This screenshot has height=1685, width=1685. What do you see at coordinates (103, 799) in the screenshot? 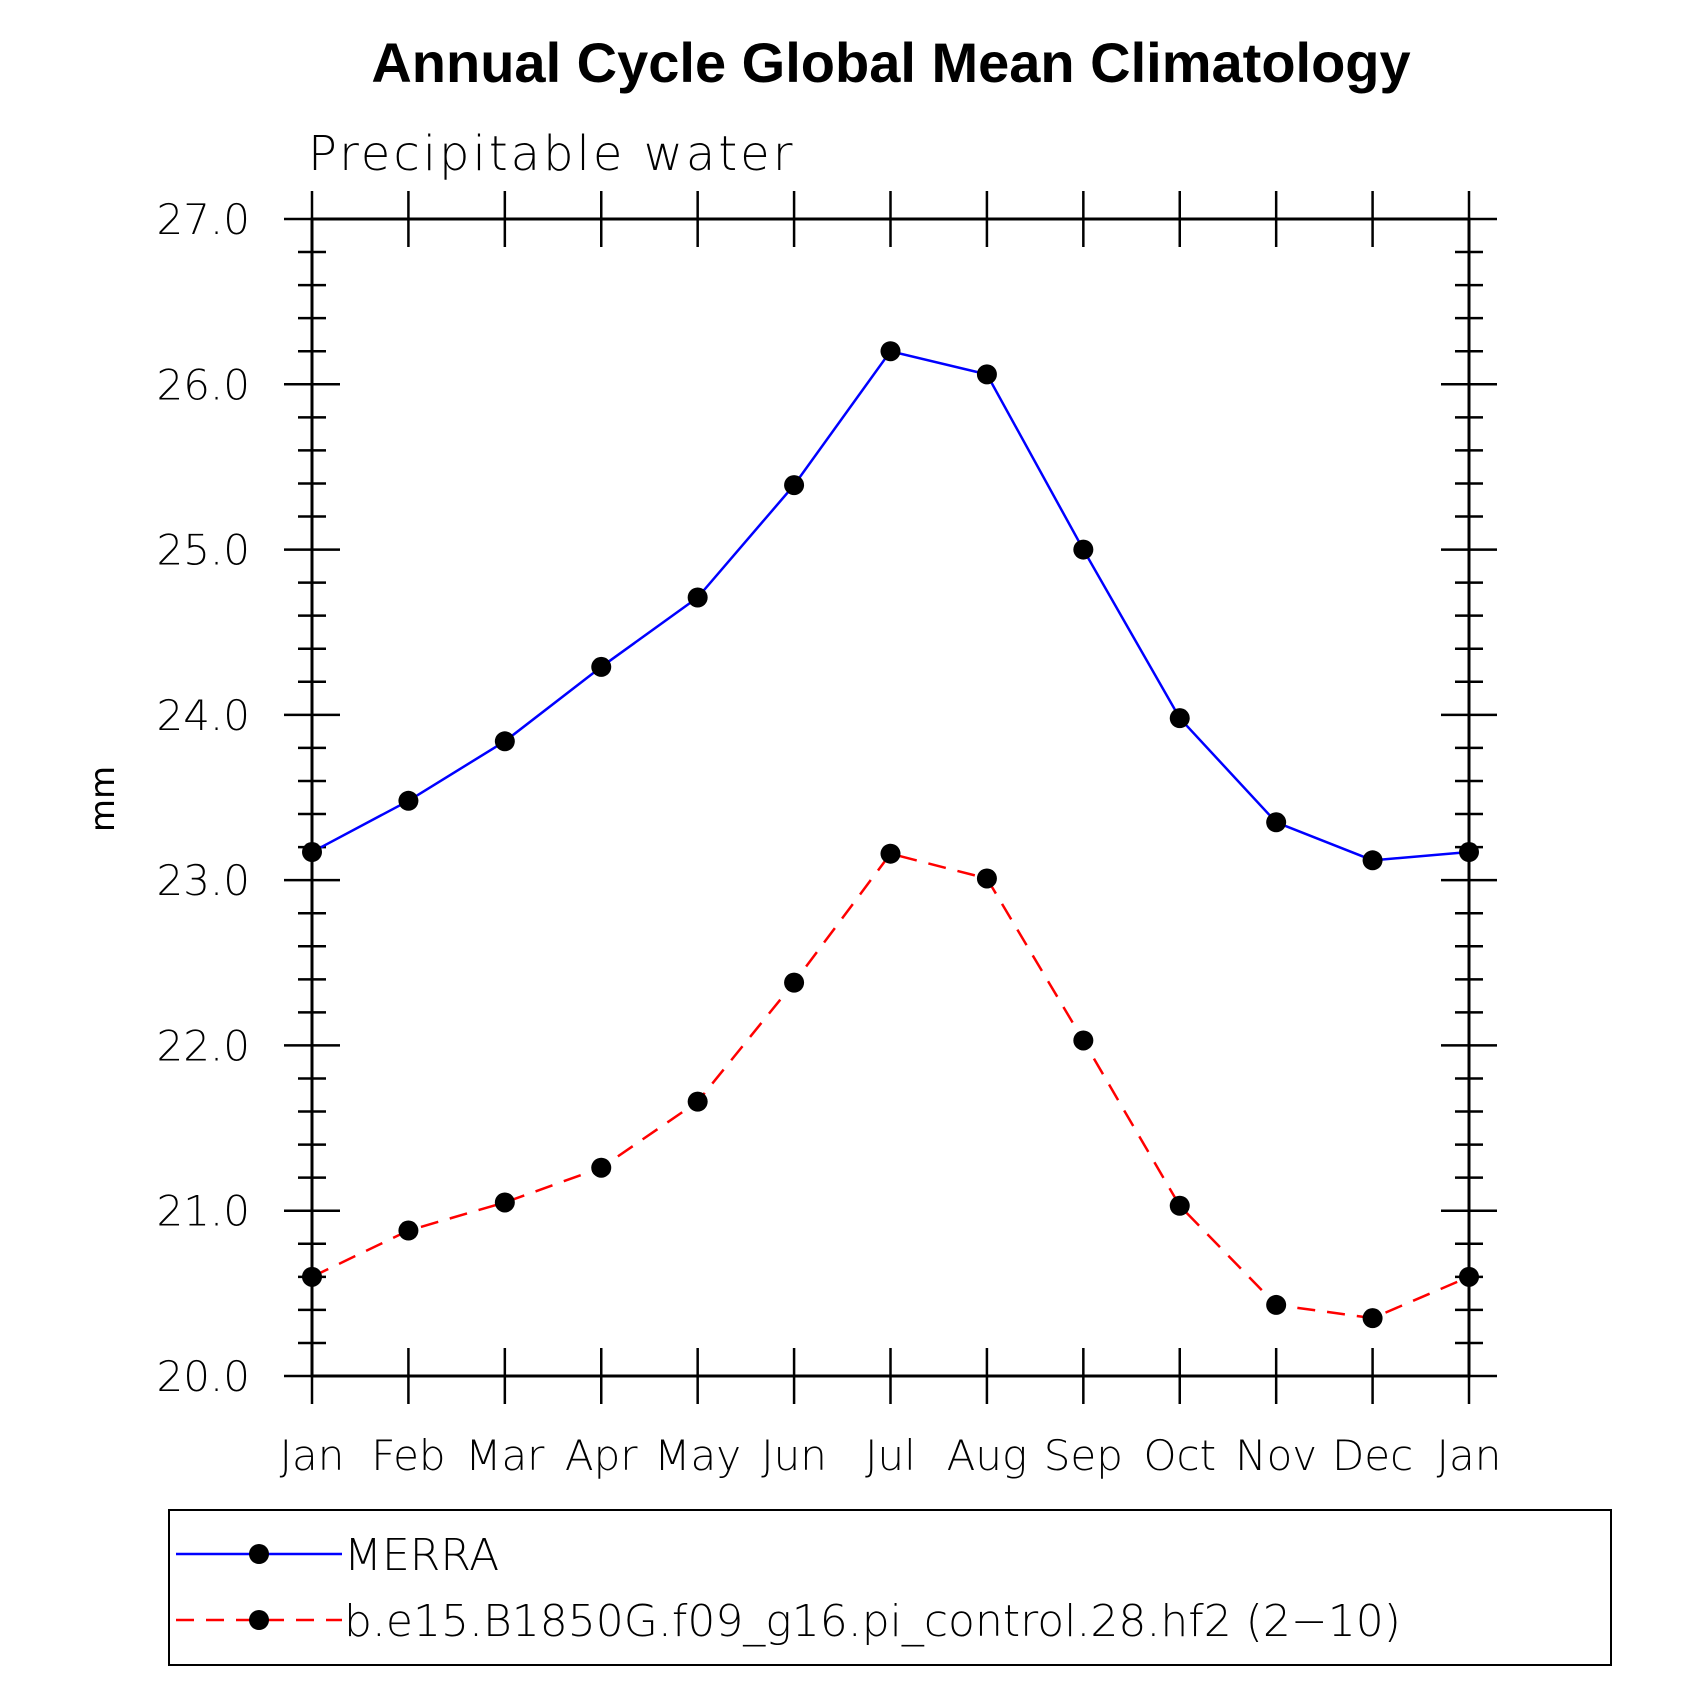
I see `y-axis-title: mm` at bounding box center [103, 799].